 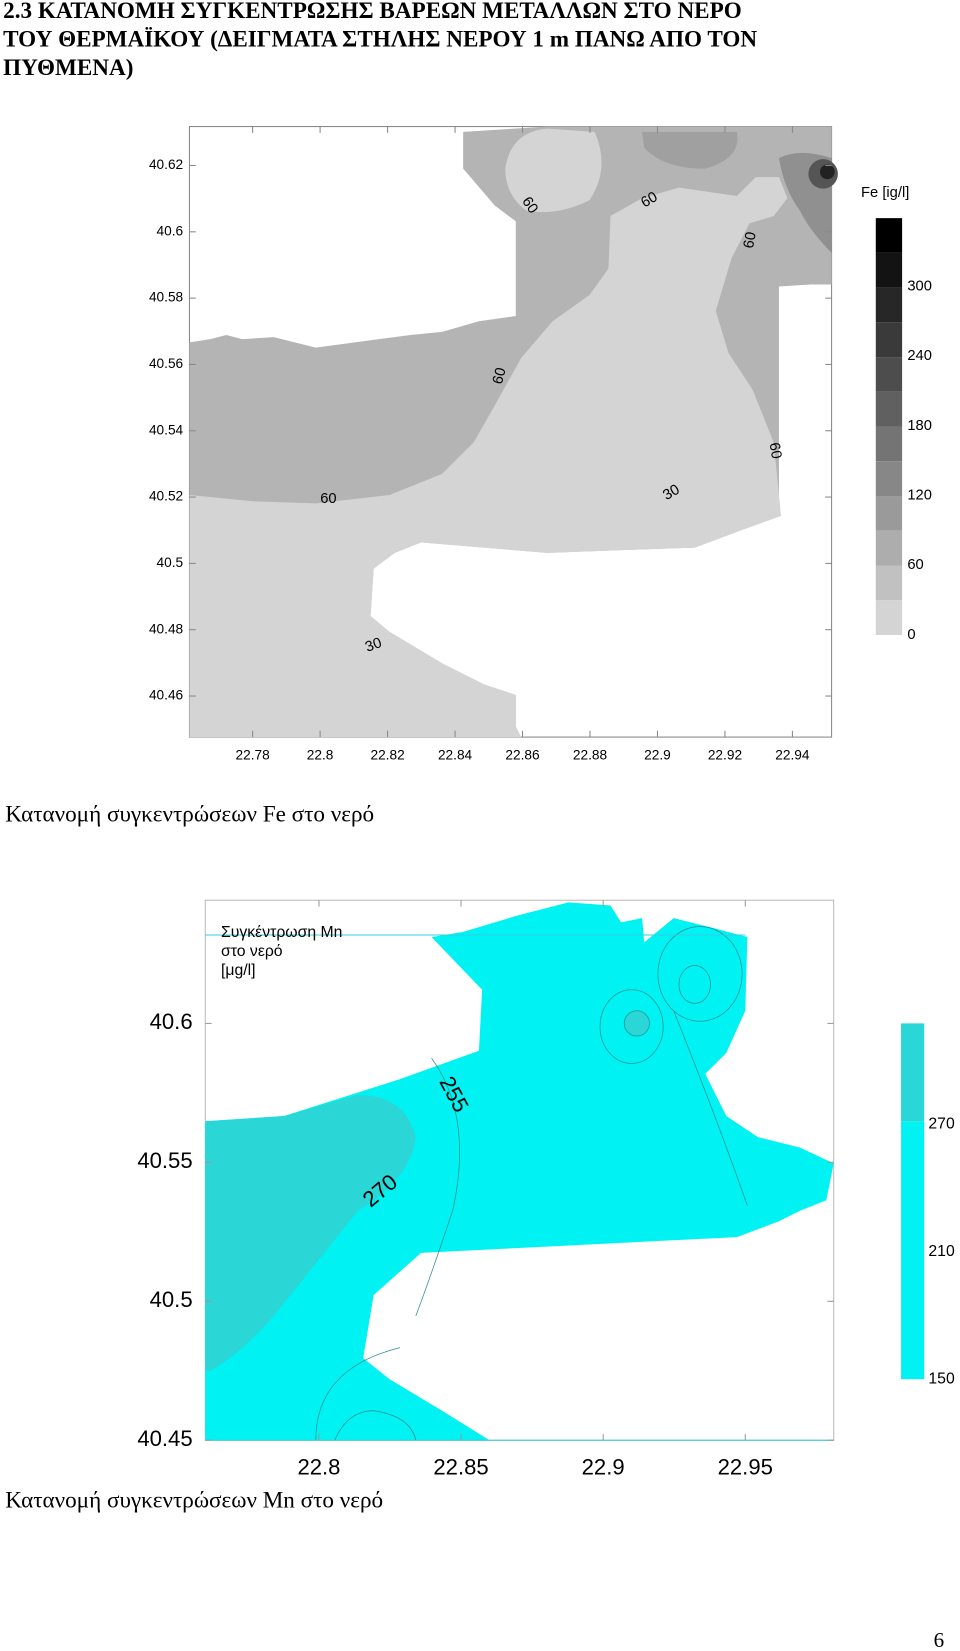 What do you see at coordinates (166, 628) in the screenshot?
I see `y-tick-label: 40.48` at bounding box center [166, 628].